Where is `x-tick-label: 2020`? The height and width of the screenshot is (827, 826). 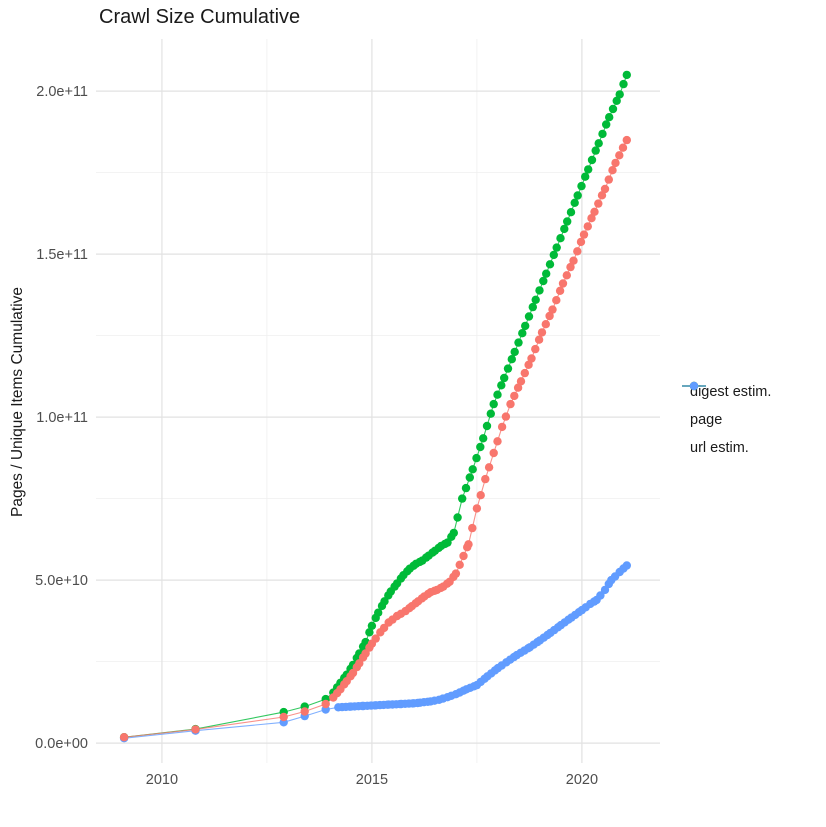 x-tick-label: 2020 is located at coordinates (582, 780).